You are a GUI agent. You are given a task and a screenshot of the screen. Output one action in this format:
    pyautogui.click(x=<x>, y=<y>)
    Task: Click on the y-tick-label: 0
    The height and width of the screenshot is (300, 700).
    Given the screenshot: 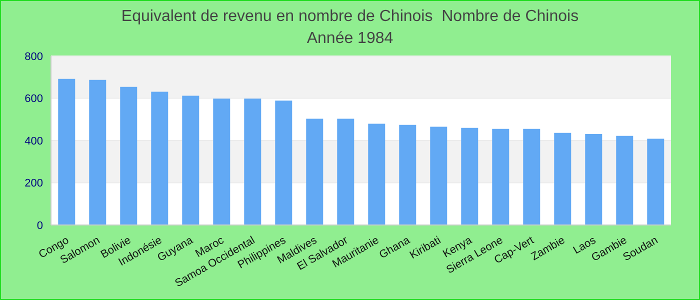 What is the action you would take?
    pyautogui.click(x=39, y=226)
    